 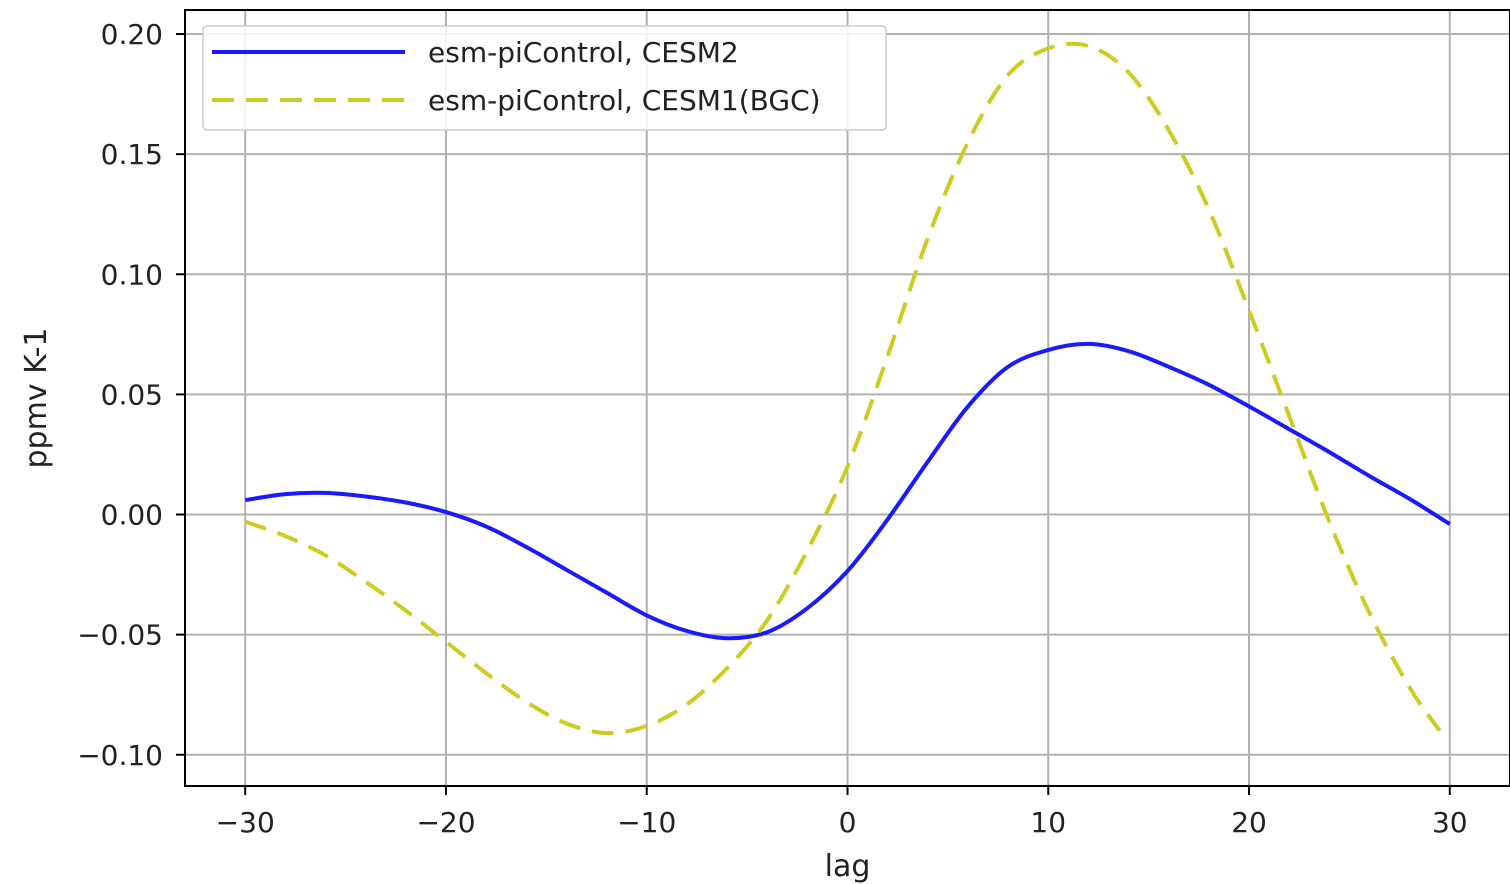 I want to click on x-tick-label: −20, so click(x=445, y=822).